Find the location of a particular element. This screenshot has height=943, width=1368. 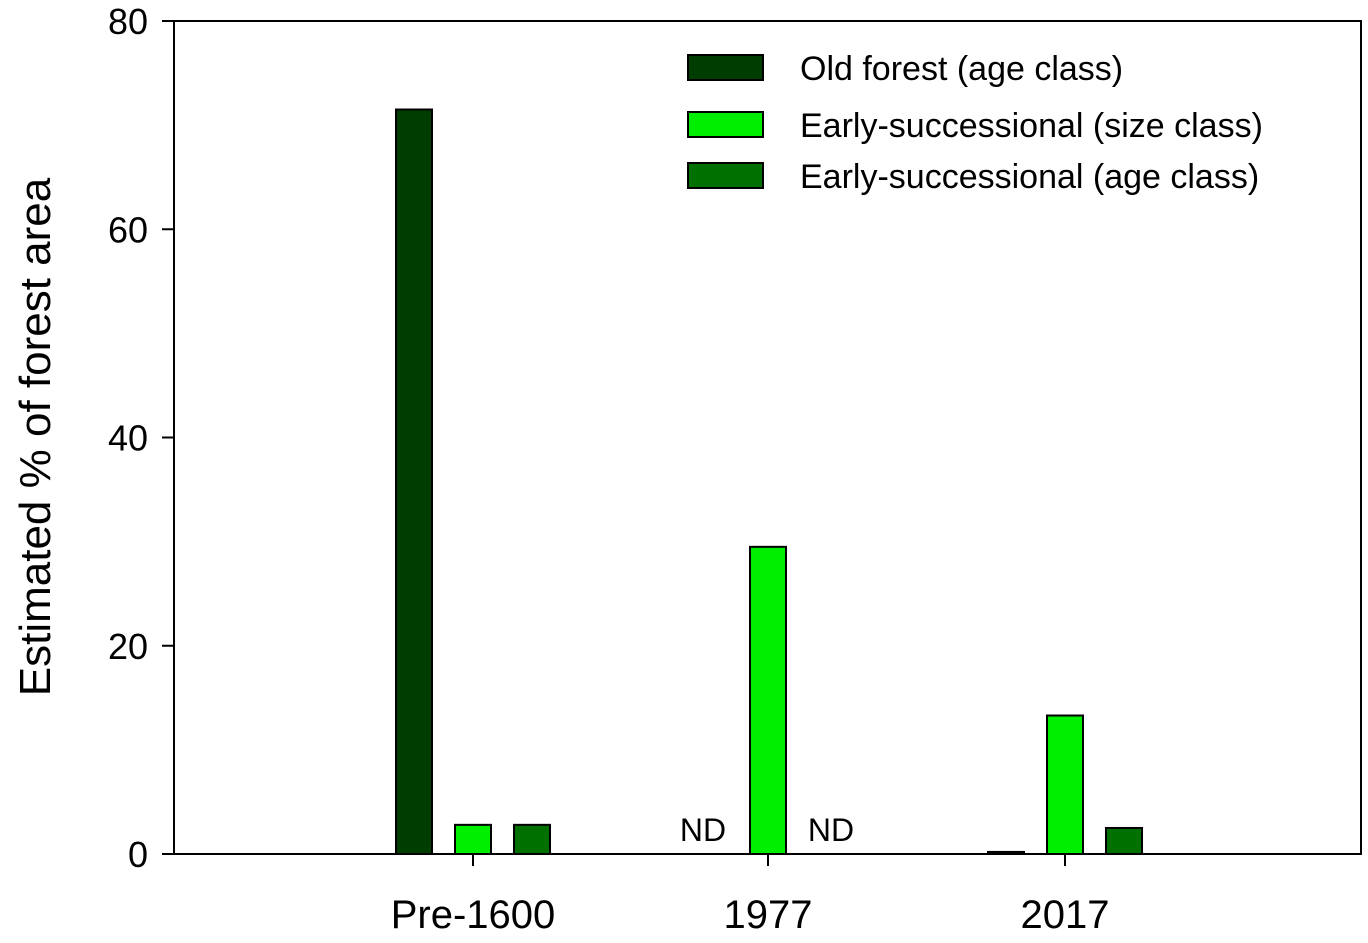

legend-label: Early-successional (size class) is located at coordinates (1031, 126).